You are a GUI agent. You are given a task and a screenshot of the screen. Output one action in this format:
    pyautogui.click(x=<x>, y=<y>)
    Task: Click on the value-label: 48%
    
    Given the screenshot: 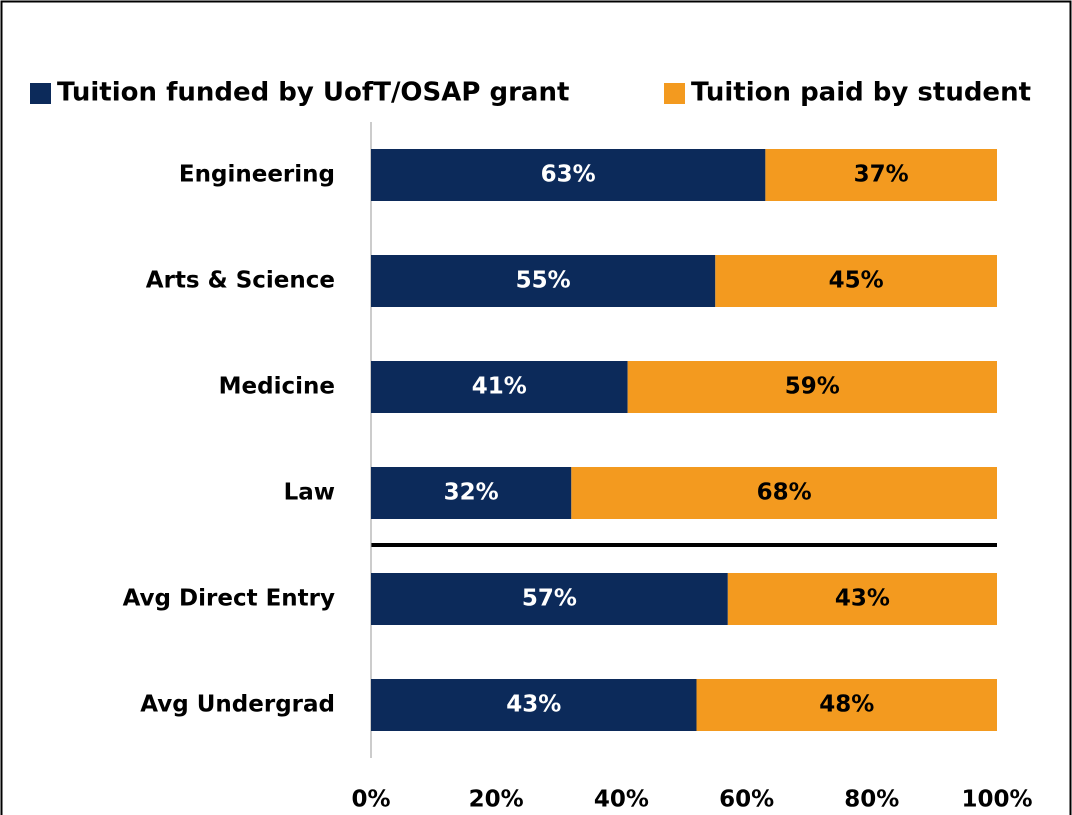 What is the action you would take?
    pyautogui.click(x=846, y=705)
    